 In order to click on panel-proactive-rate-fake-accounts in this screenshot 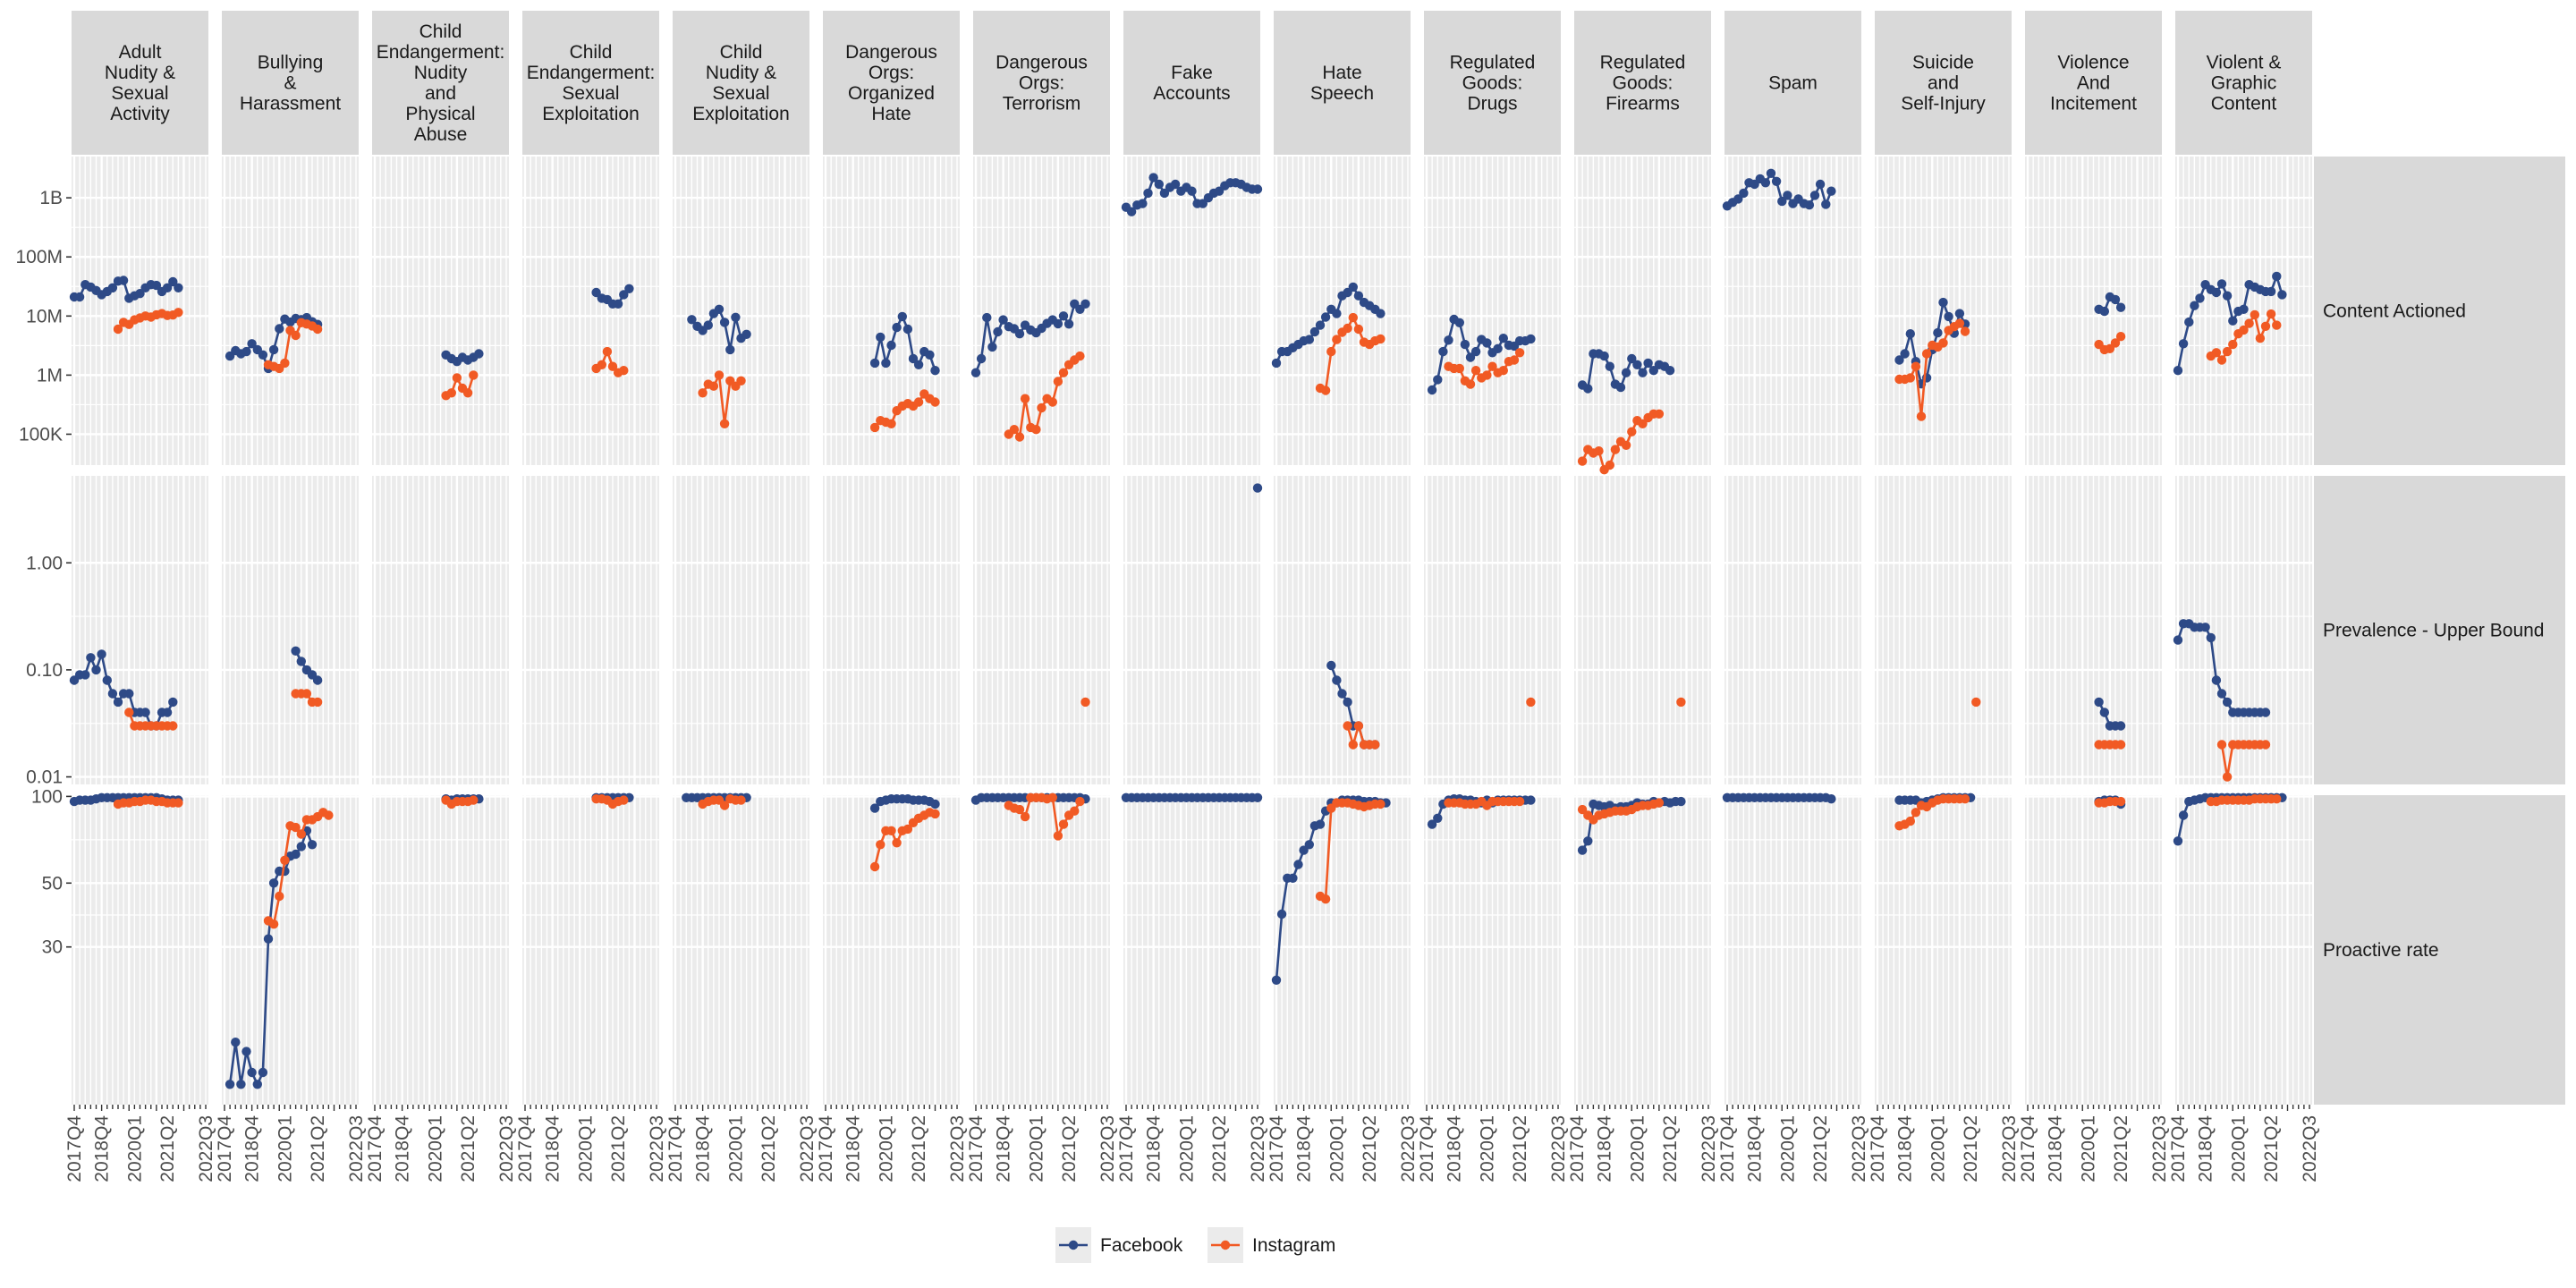, I will do `click(1191, 950)`.